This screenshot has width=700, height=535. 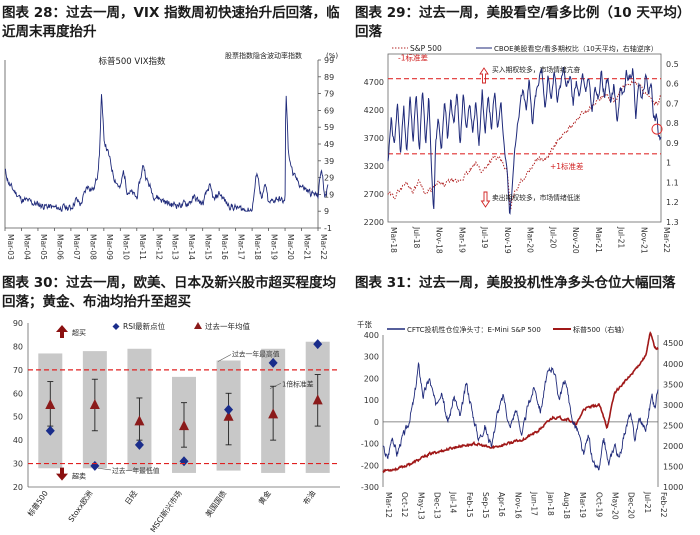 What do you see at coordinates (673, 425) in the screenshot?
I see `y2-tick-label: 2500` at bounding box center [673, 425].